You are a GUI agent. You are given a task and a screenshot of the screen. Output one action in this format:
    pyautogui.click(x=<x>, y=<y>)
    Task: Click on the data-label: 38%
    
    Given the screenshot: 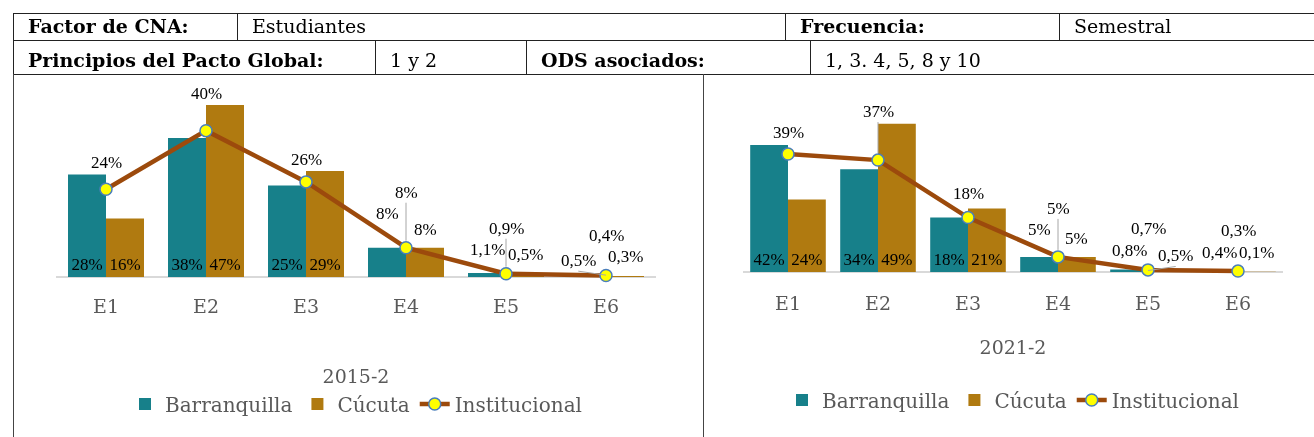 What is the action you would take?
    pyautogui.click(x=187, y=264)
    